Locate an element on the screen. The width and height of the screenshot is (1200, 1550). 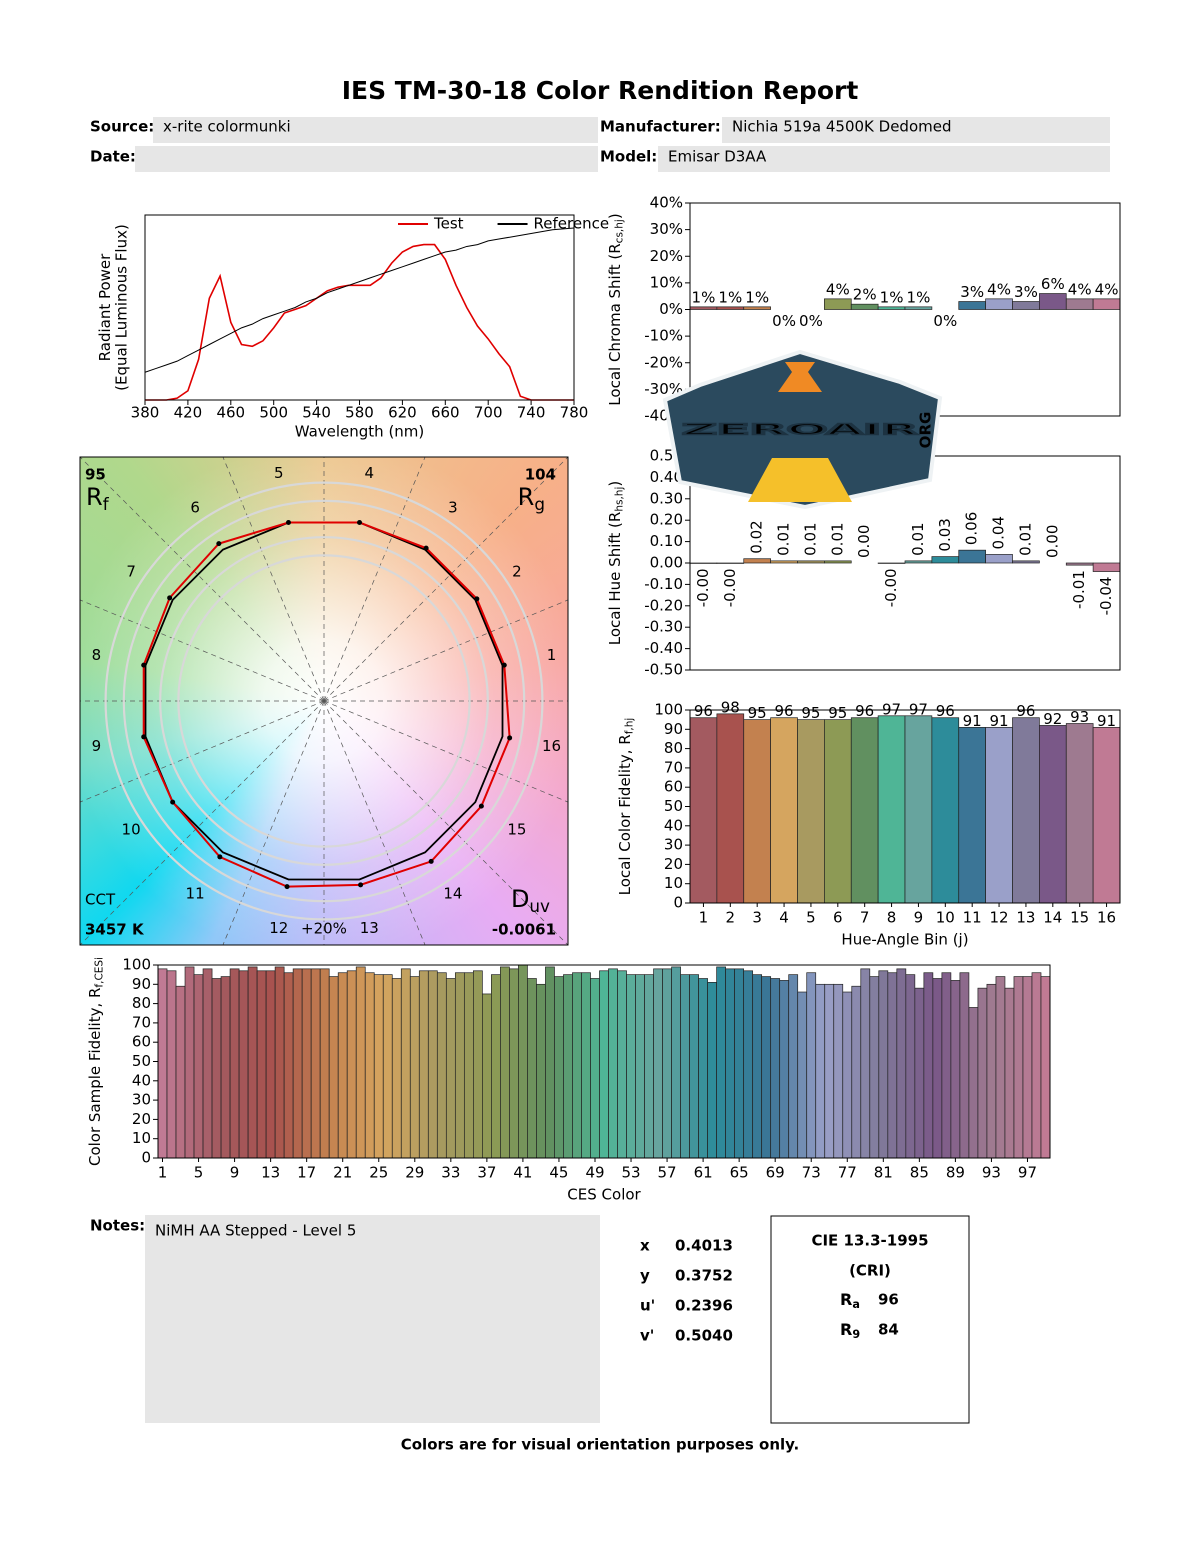
value-label: 0.01 is located at coordinates (918, 538).